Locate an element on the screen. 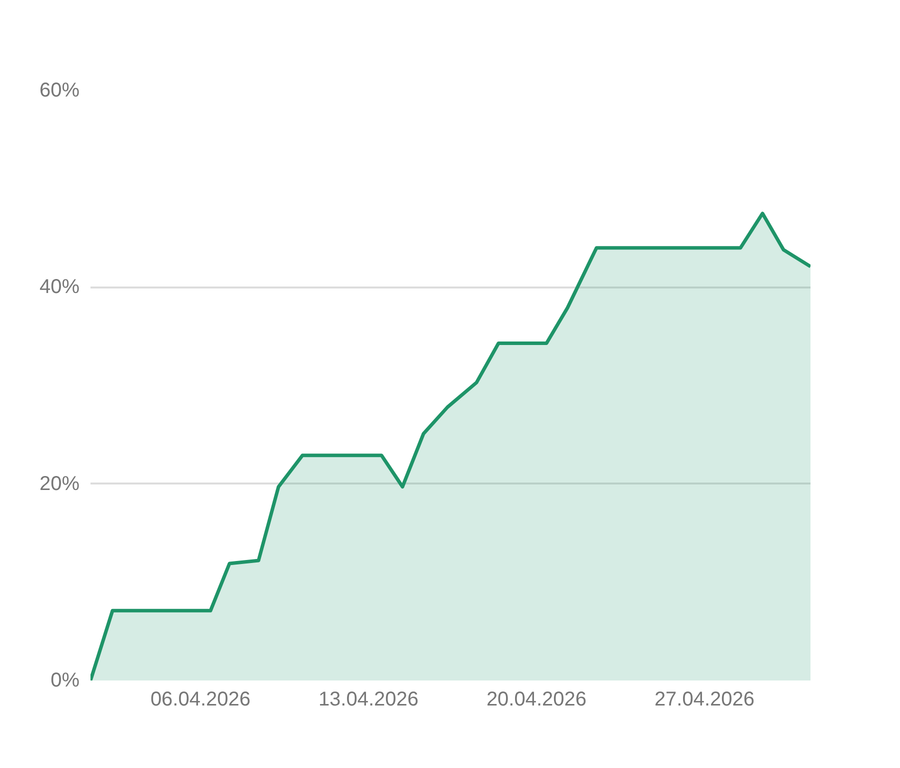 The width and height of the screenshot is (900, 768). y-tick-label: 60% is located at coordinates (59, 91).